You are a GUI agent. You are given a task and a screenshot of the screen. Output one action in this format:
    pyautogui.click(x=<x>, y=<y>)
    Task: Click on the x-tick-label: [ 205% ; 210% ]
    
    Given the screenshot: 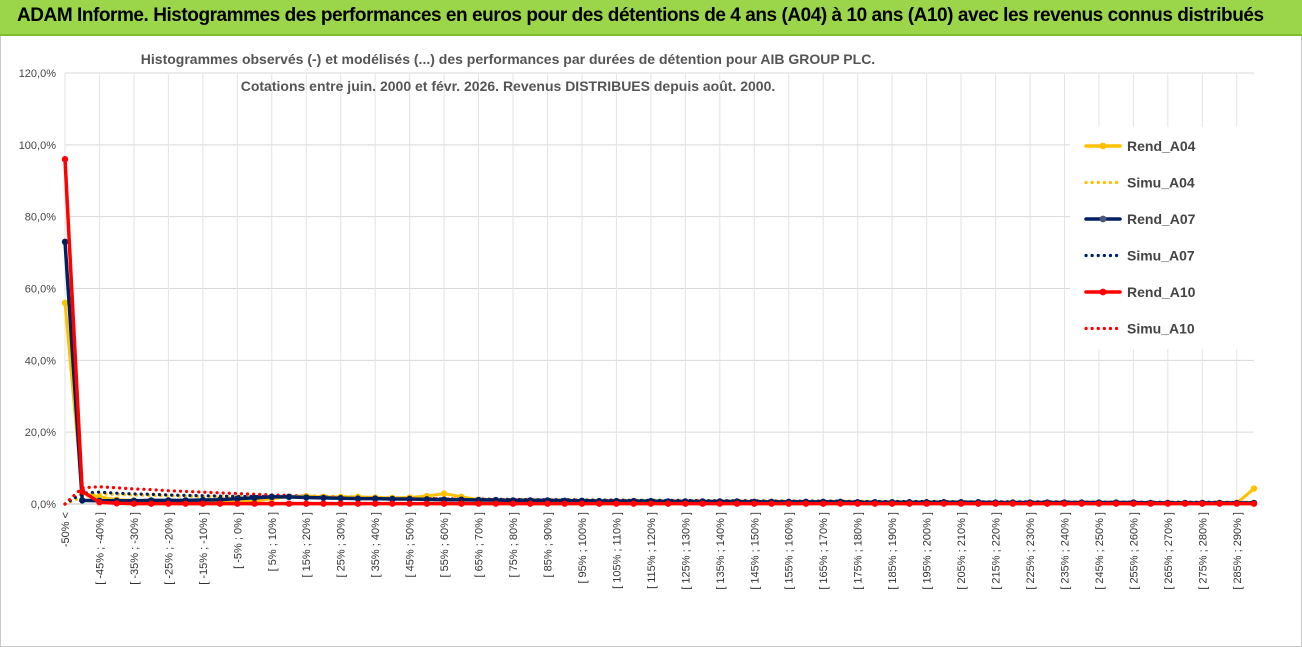 What is the action you would take?
    pyautogui.click(x=962, y=551)
    